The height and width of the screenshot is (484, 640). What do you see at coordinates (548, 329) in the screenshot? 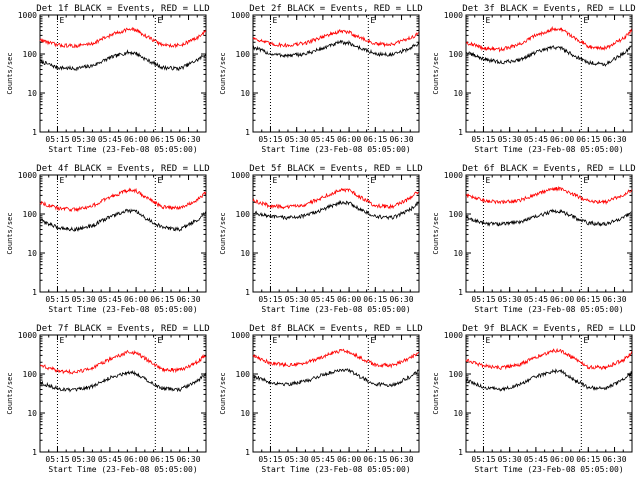
I see `panel-title: Det 9f BLACK = Events, RED = LLD` at bounding box center [548, 329].